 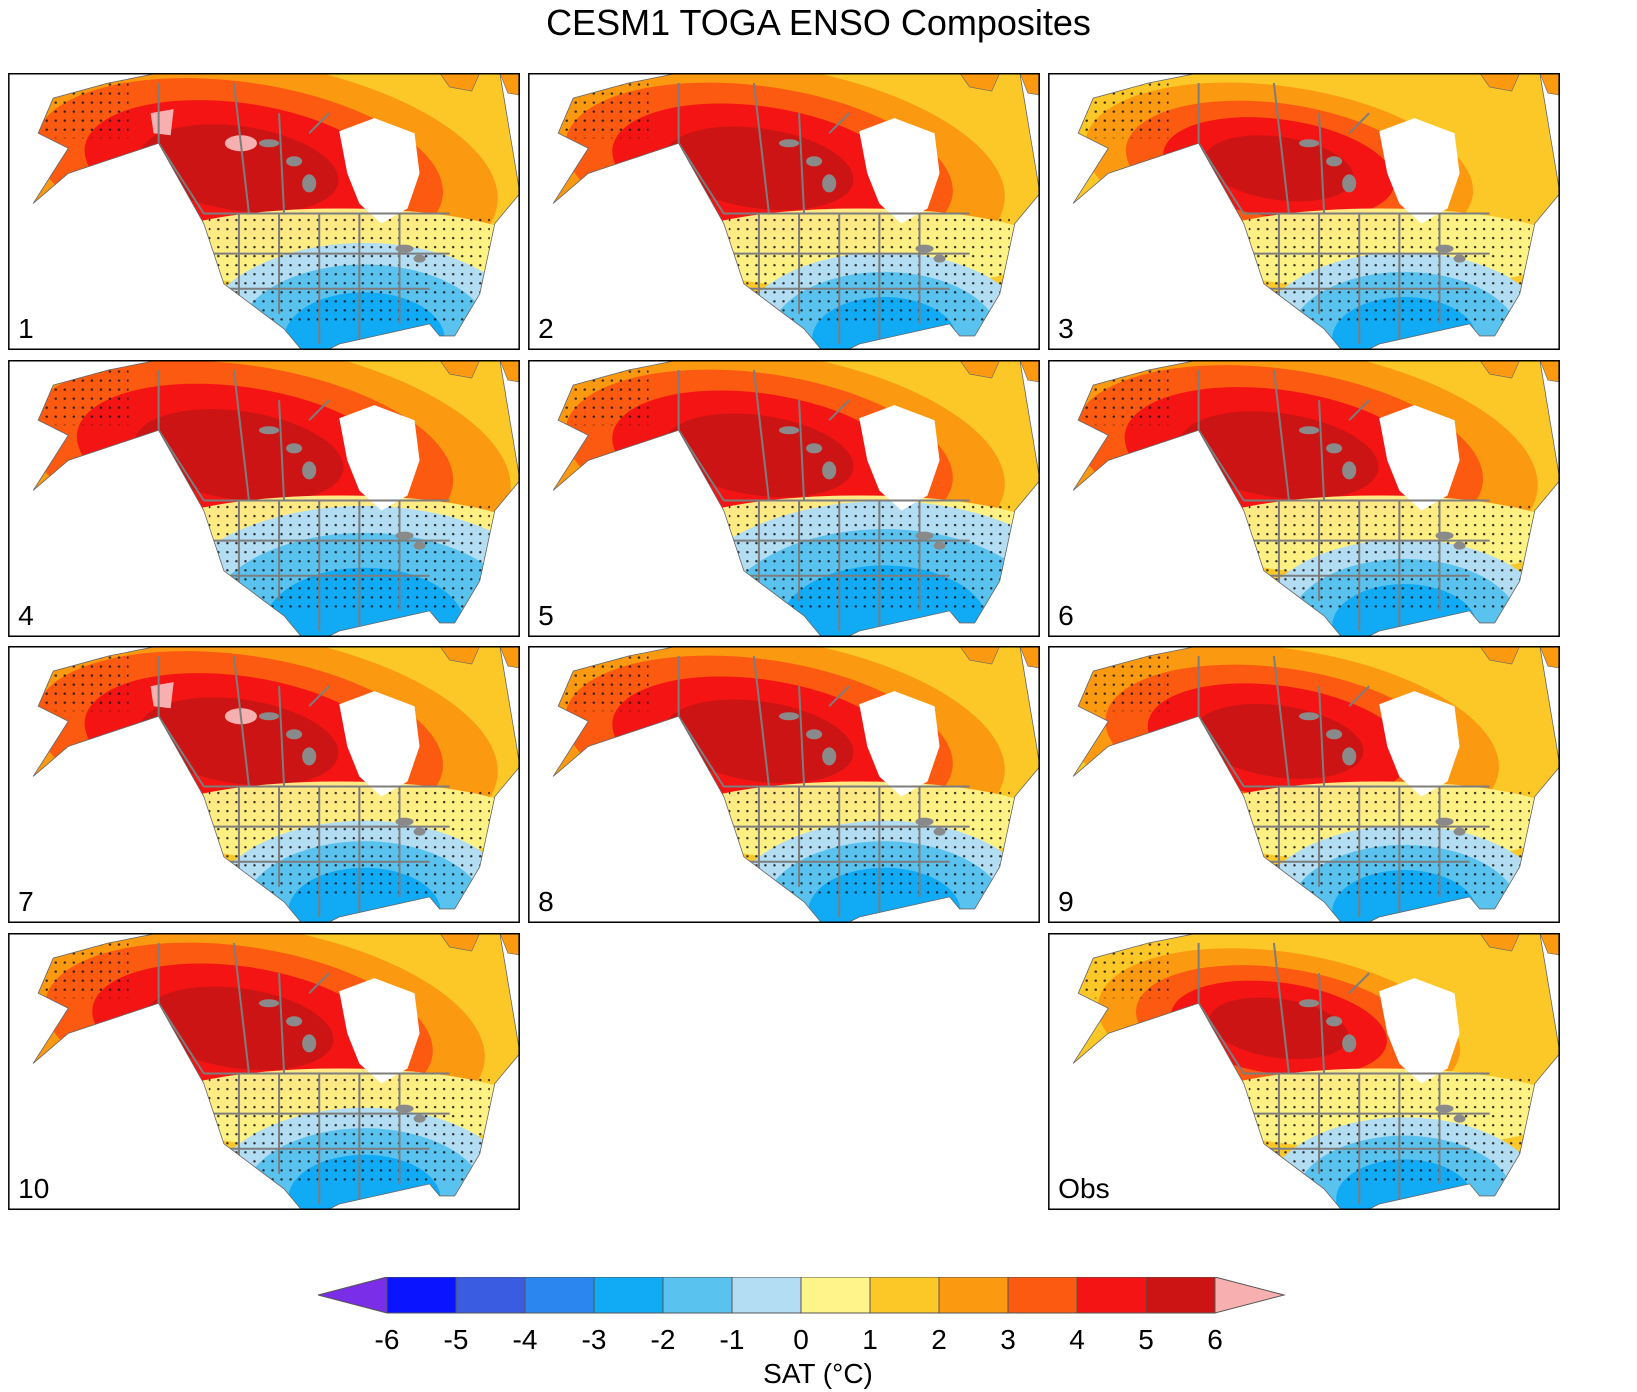 What do you see at coordinates (663, 1339) in the screenshot?
I see `colorbar-tick-label: -2` at bounding box center [663, 1339].